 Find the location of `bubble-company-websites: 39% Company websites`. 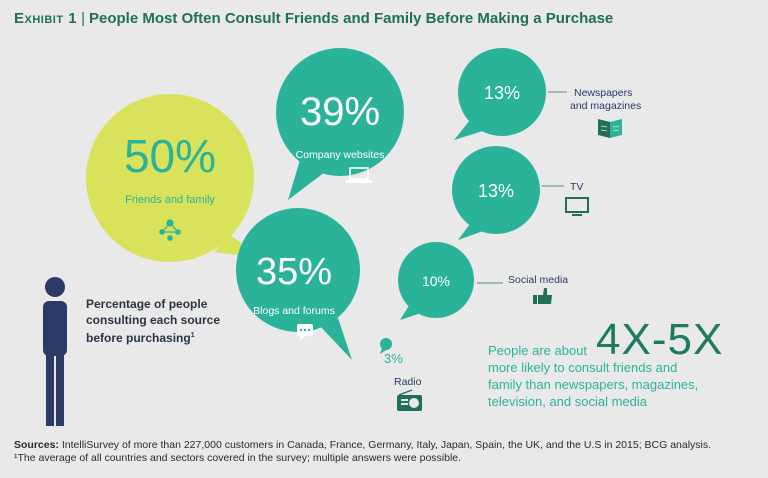

bubble-company-websites: 39% Company websites is located at coordinates (340, 124).